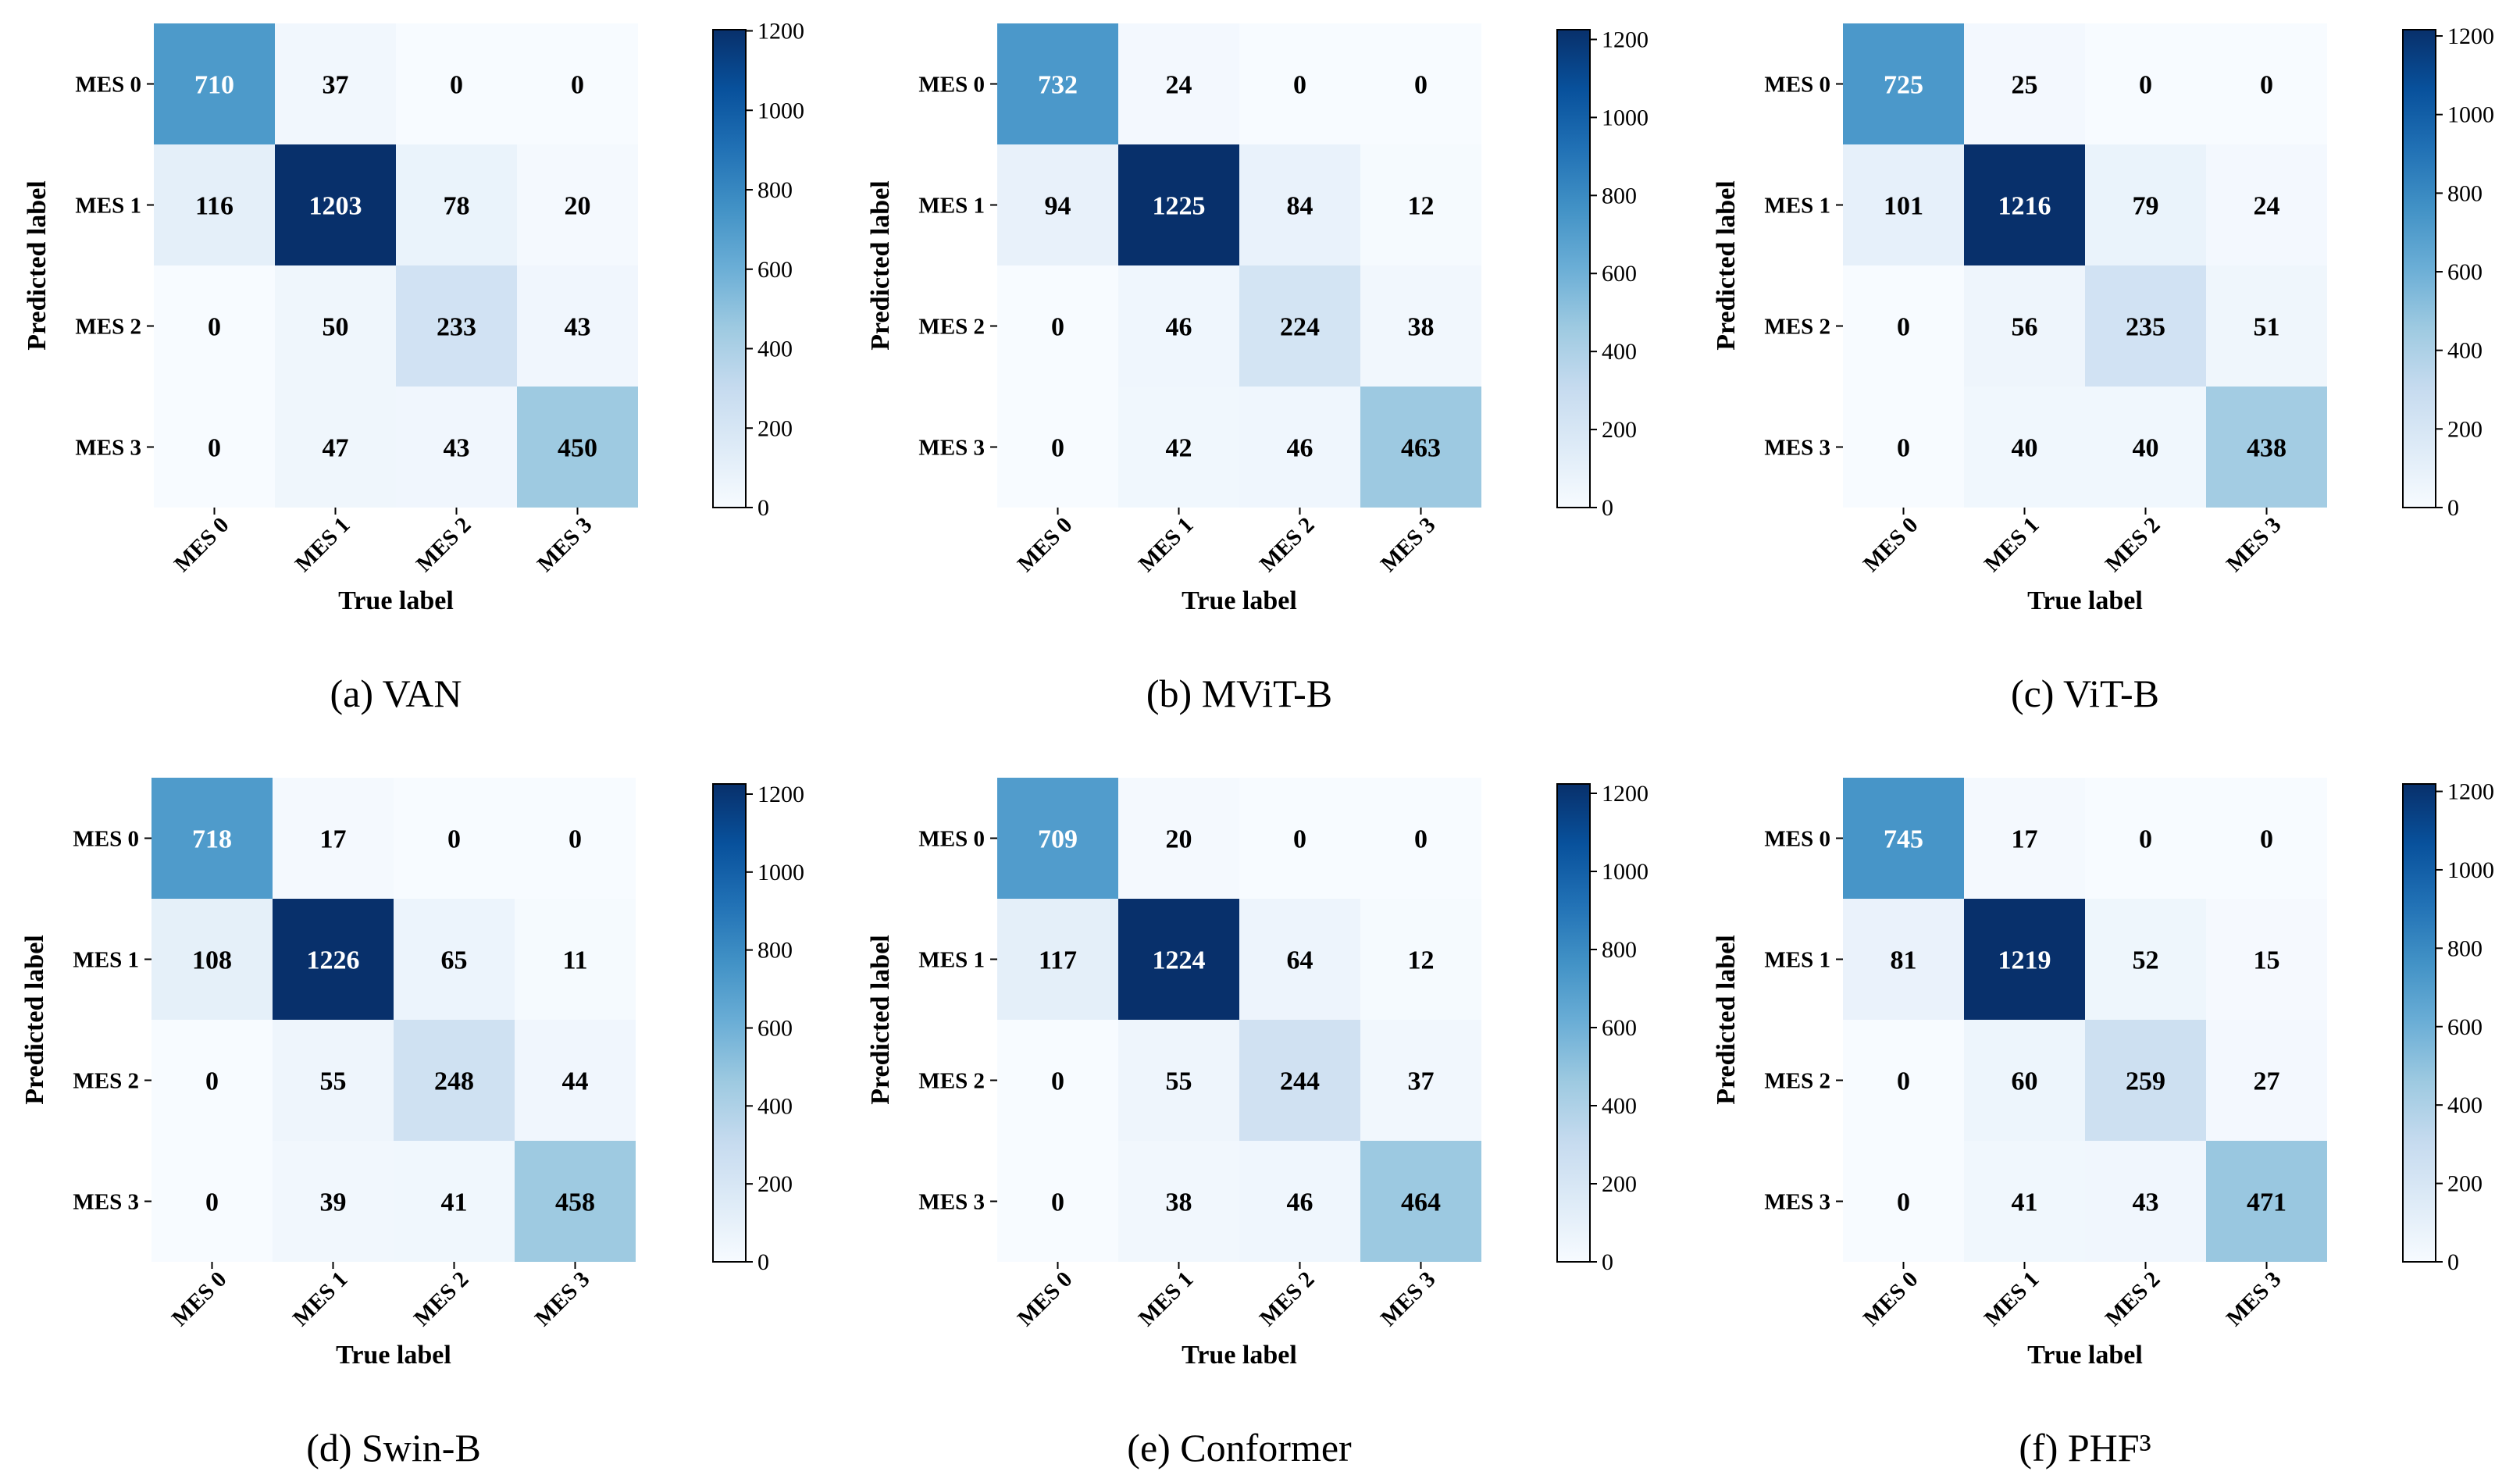 This screenshot has width=2520, height=1475. Describe the element at coordinates (2025, 1203) in the screenshot. I see `cell-value-label: 41` at that location.